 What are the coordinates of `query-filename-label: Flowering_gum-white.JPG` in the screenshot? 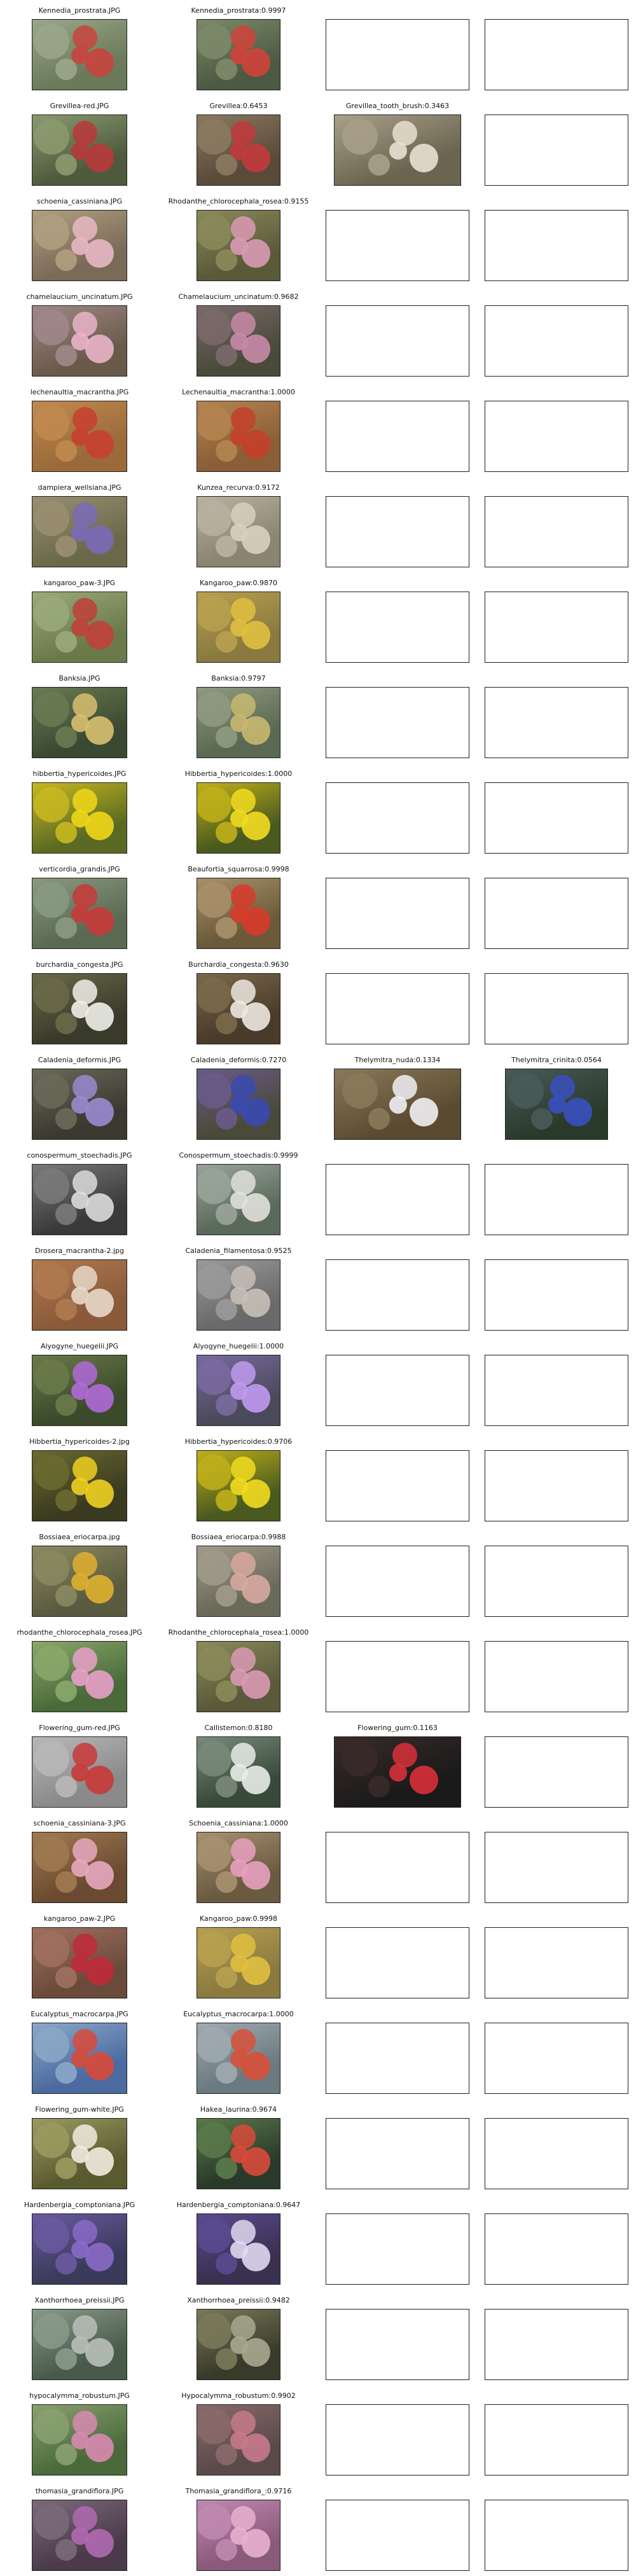 It's located at (80, 2109).